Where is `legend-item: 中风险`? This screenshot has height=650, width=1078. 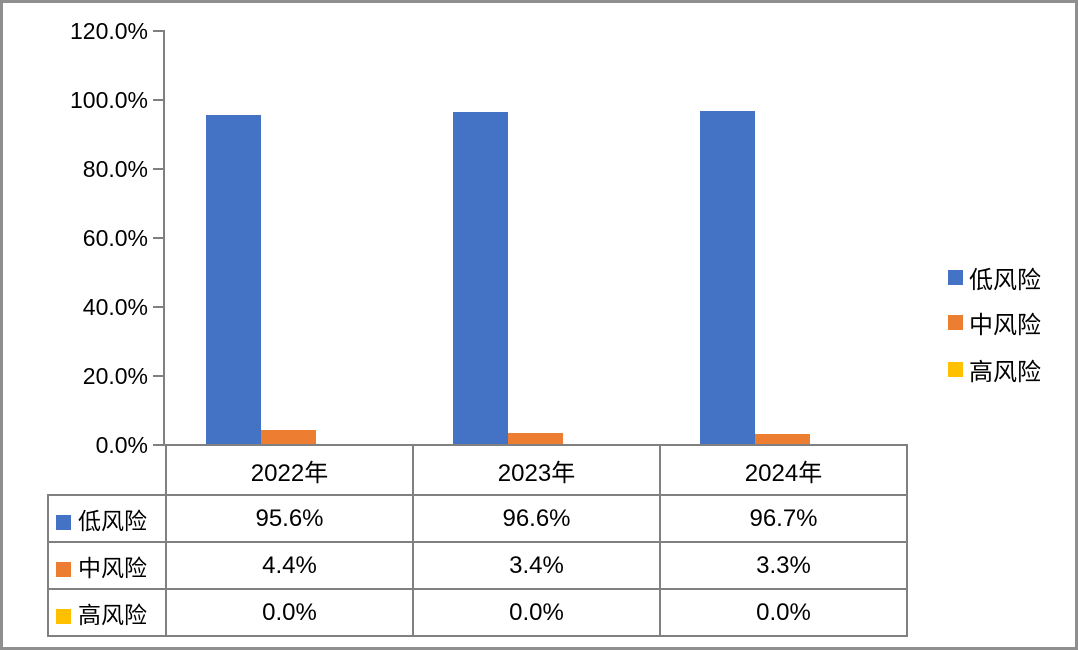
legend-item: 中风险 is located at coordinates (994, 324).